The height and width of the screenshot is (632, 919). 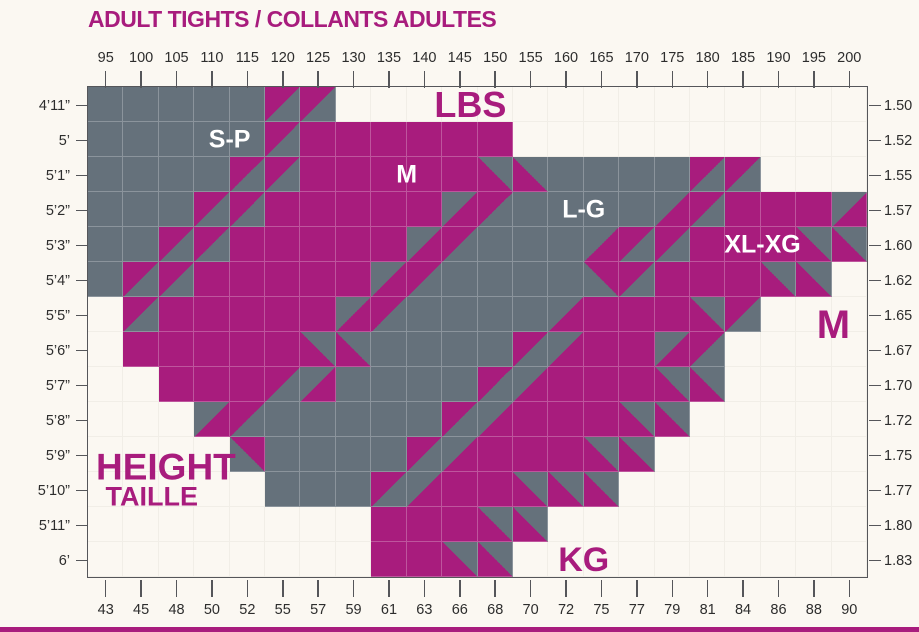 I want to click on bottom-axis-label: 72, so click(x=566, y=610).